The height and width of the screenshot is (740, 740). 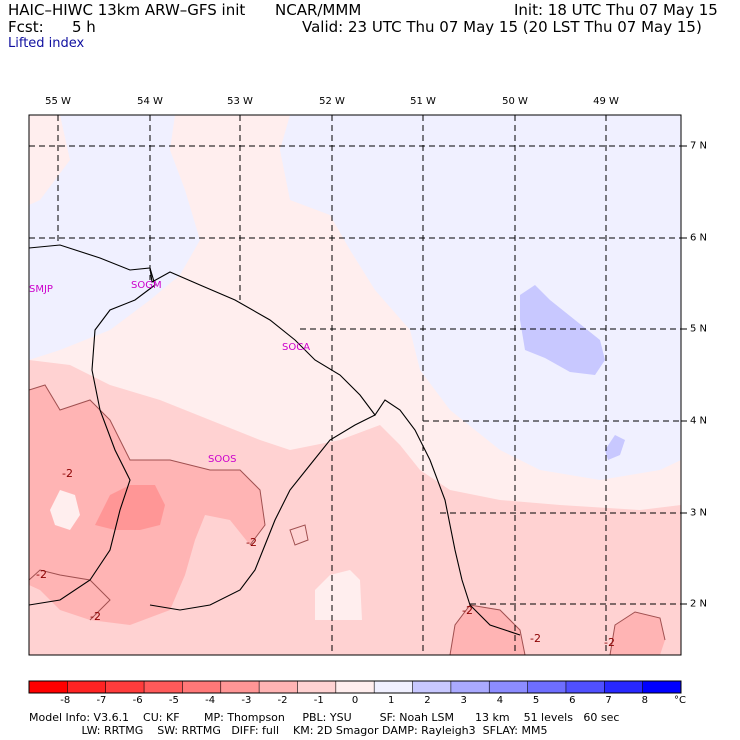 What do you see at coordinates (282, 700) in the screenshot?
I see `colorbar-label: -2` at bounding box center [282, 700].